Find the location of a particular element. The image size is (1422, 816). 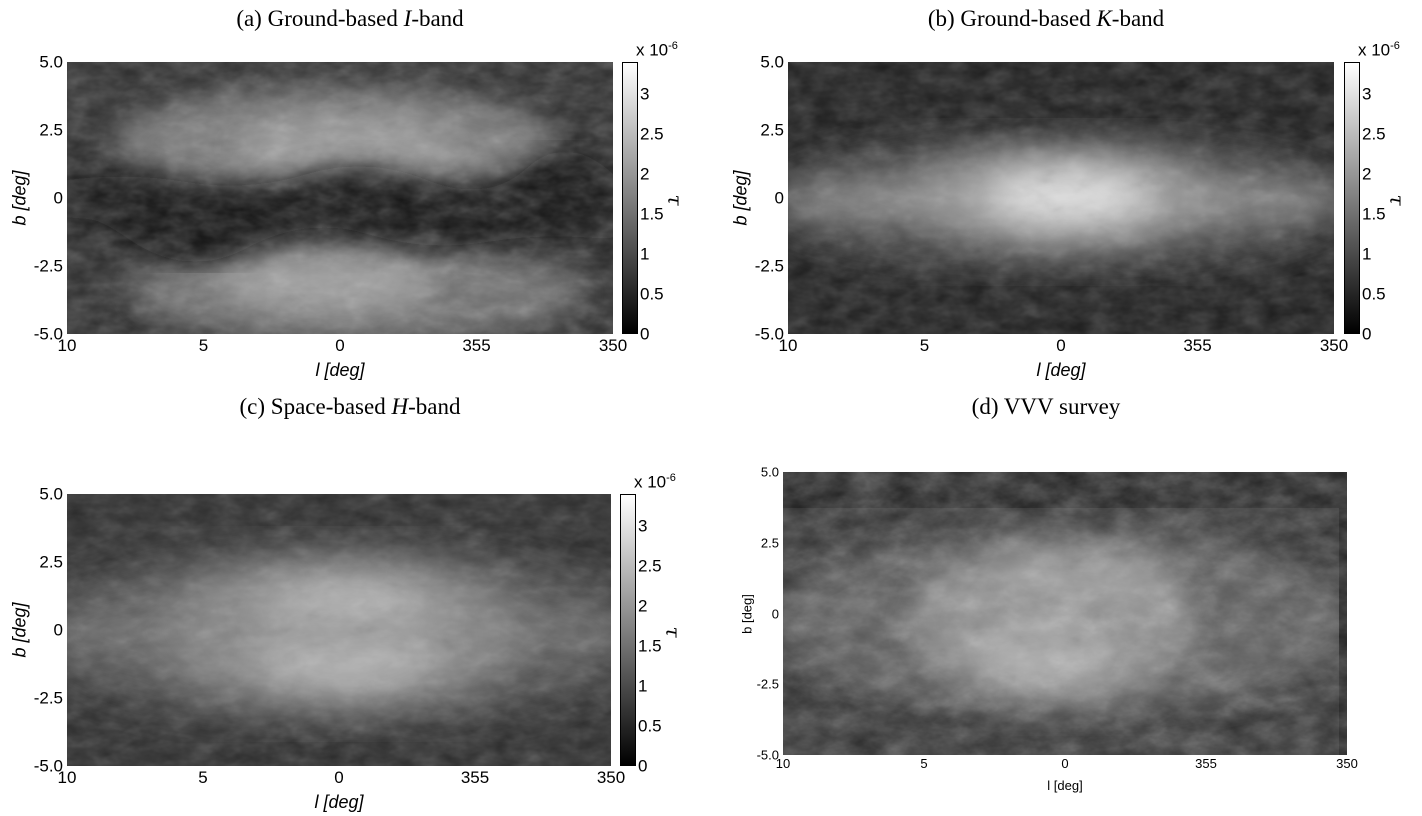

chart-title: (c) Space-based H-band is located at coordinates (350, 406).